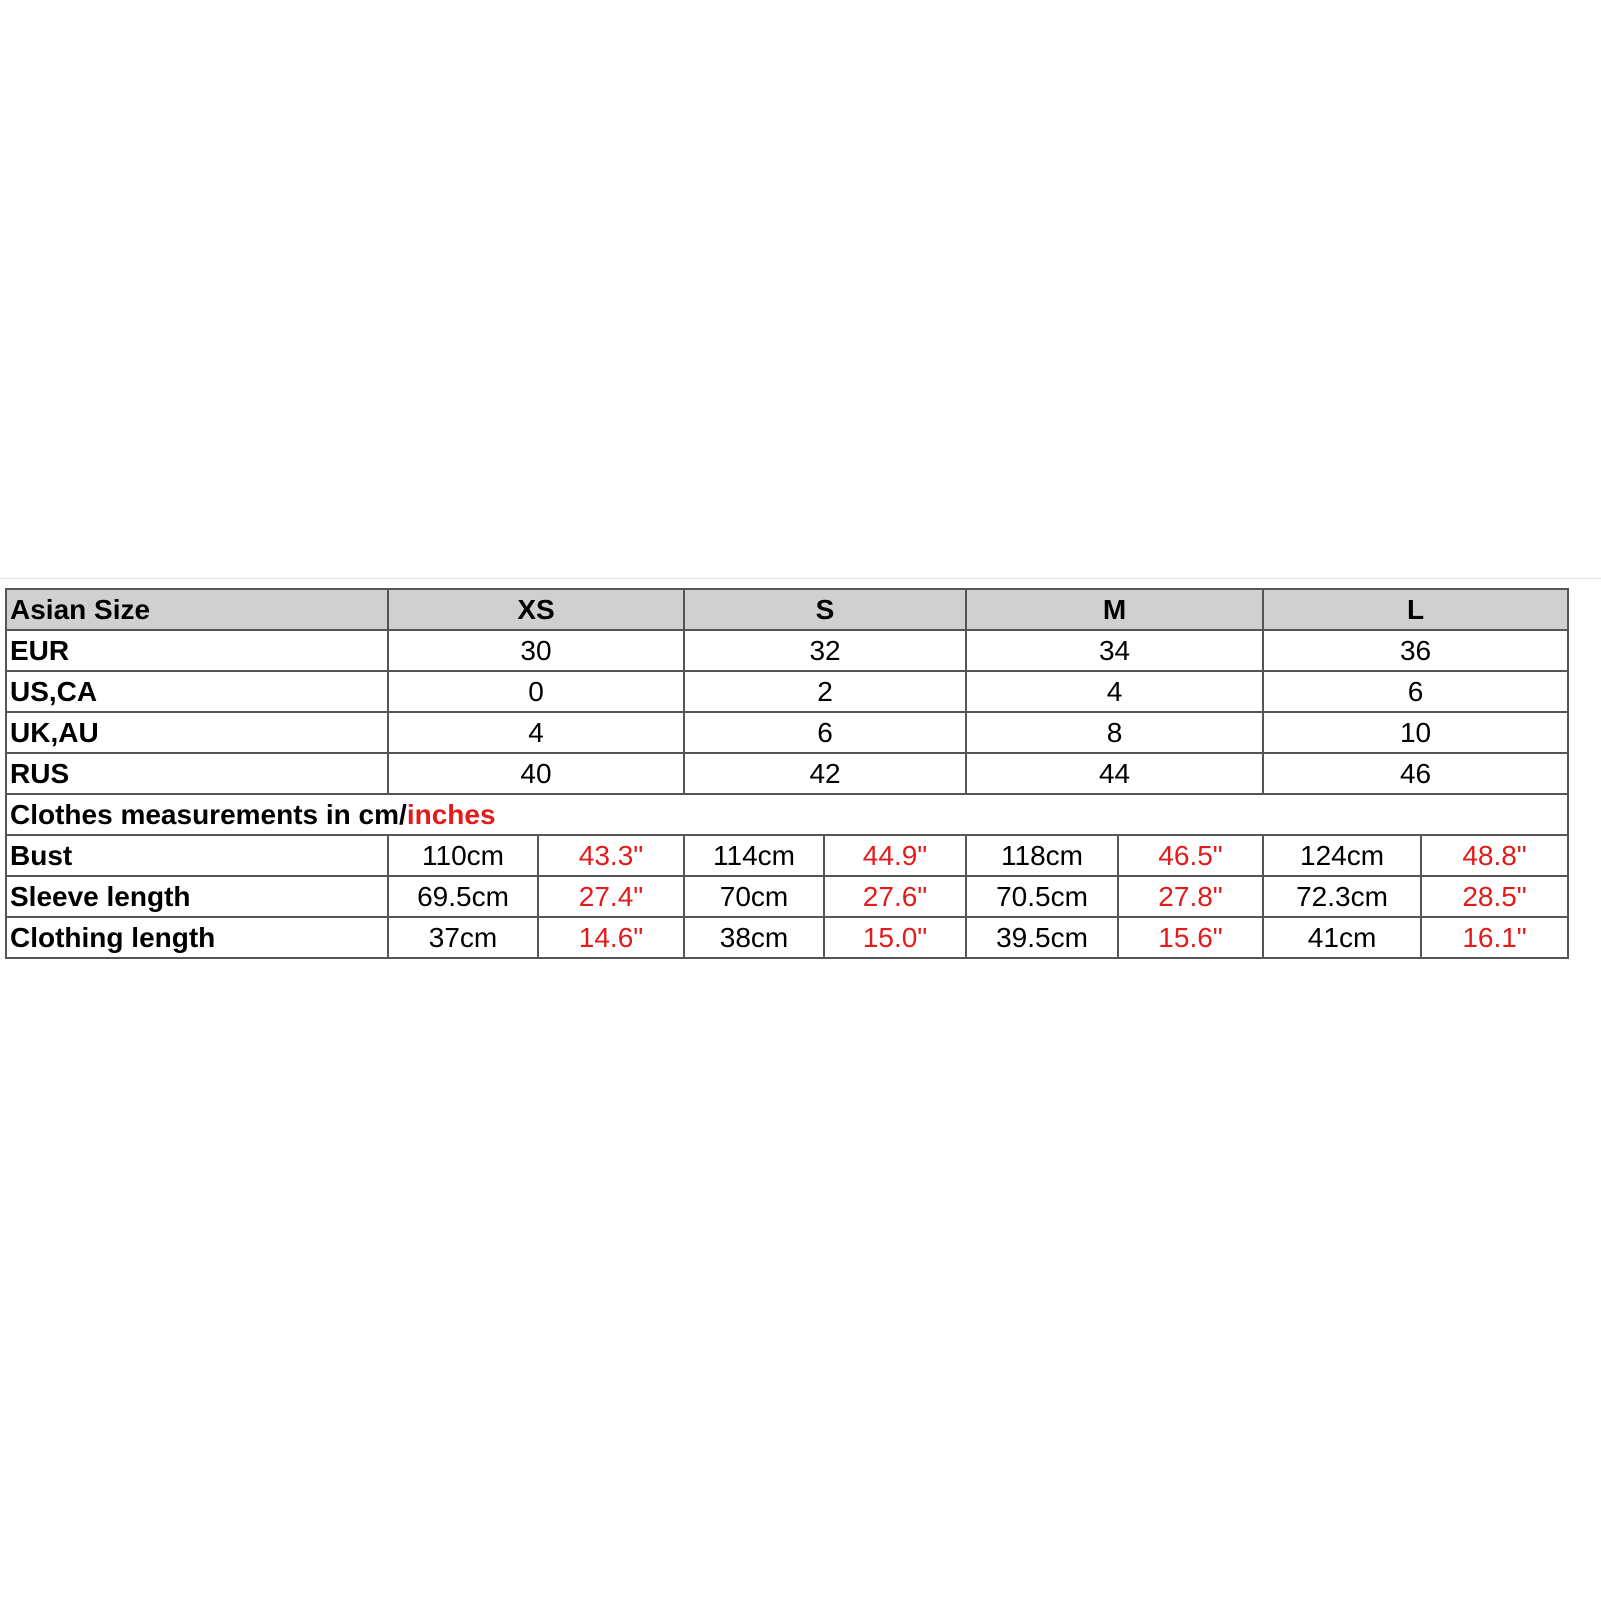 The width and height of the screenshot is (1601, 1601). I want to click on size-row: EUR 30 32 34 36, so click(787, 650).